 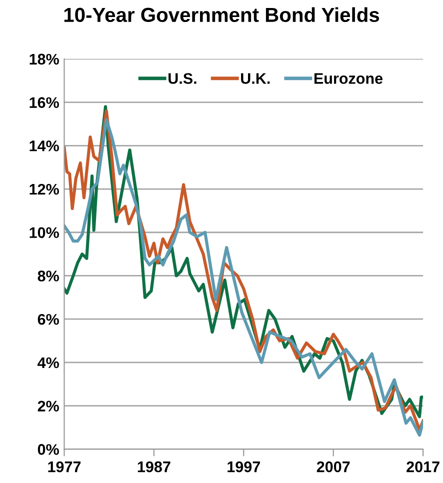 I want to click on x-tick-label: 2017, so click(x=423, y=466).